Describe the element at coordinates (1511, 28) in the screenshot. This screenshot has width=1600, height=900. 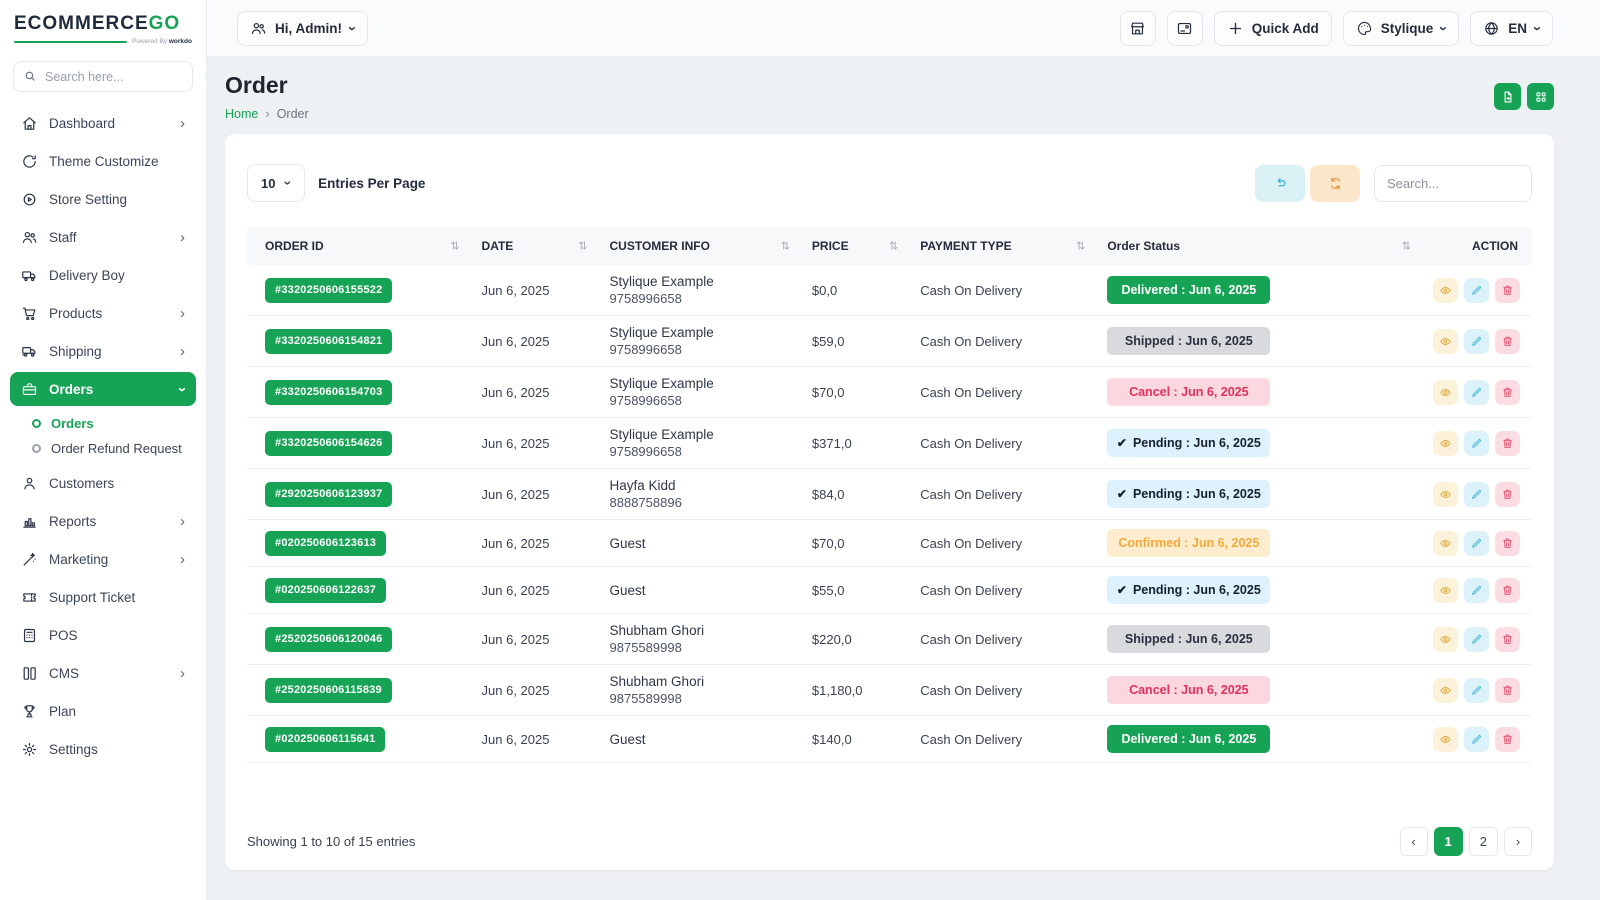
I see `language-select-button: EN ›` at that location.